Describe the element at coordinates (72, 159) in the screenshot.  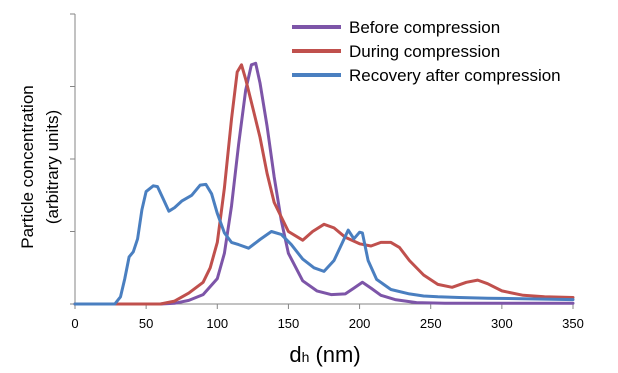
I see `y-ticks` at that location.